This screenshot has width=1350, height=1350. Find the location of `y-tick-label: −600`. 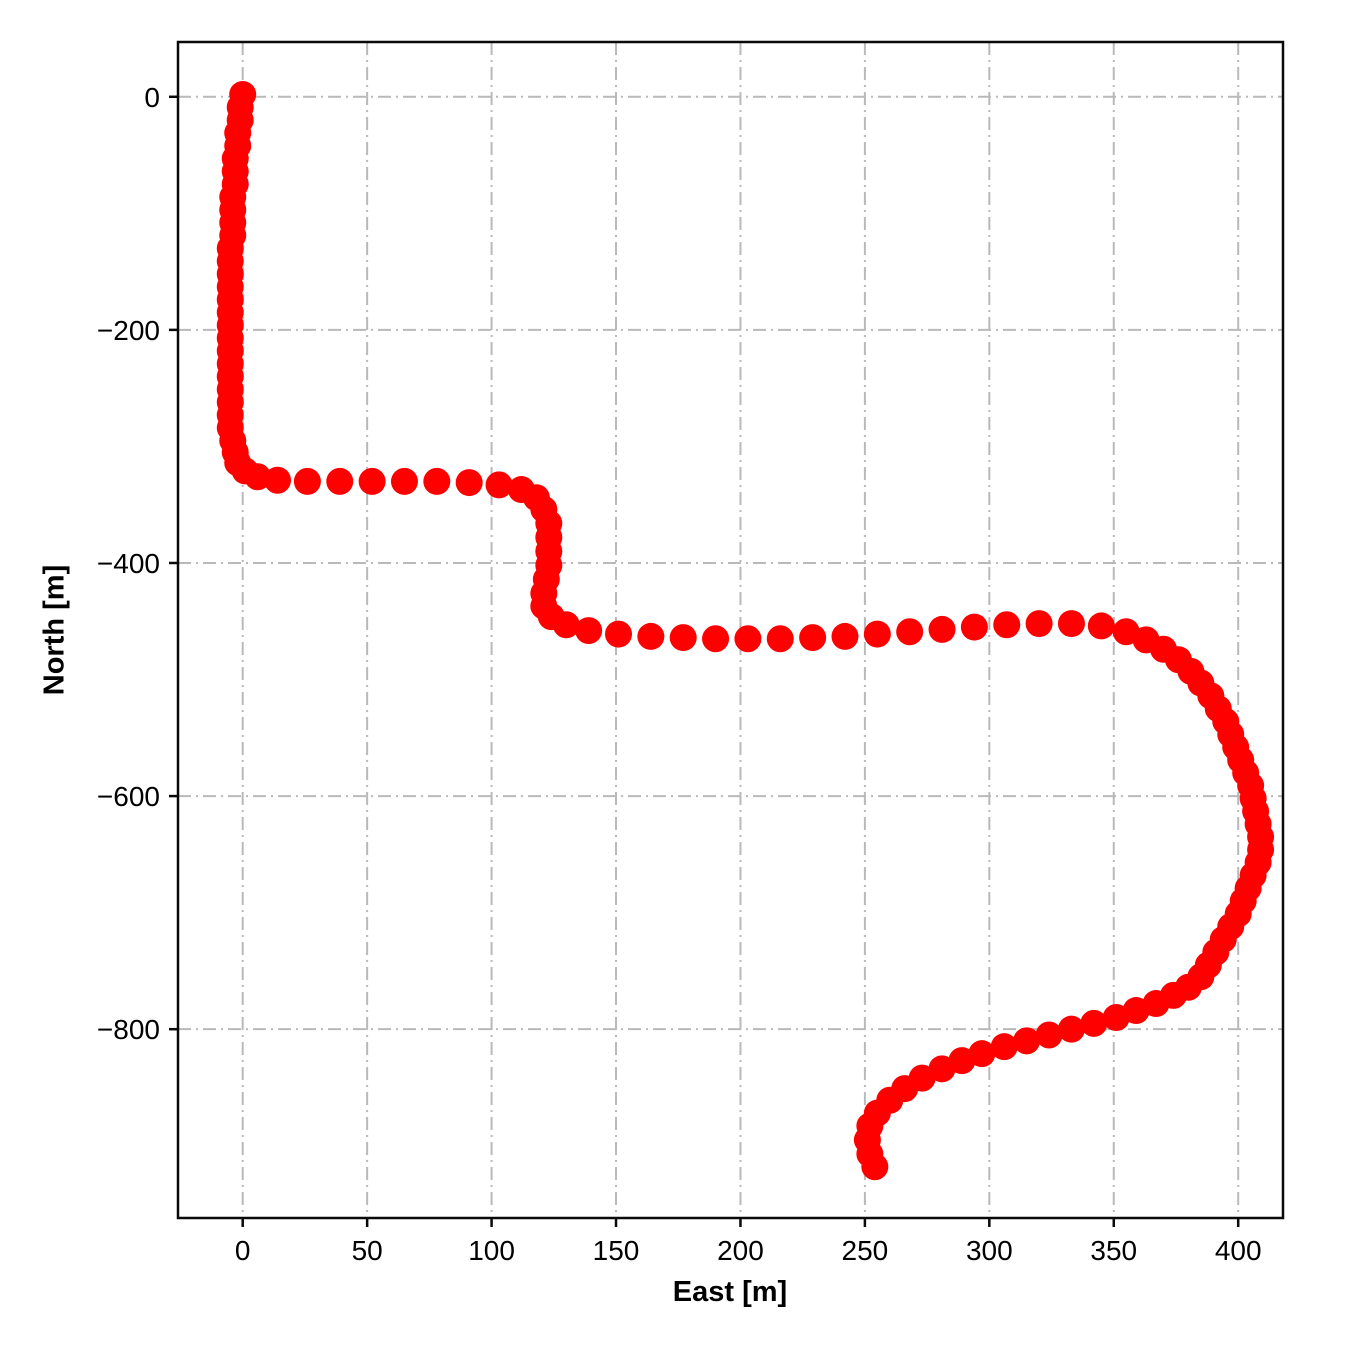

y-tick-label: −600 is located at coordinates (128, 796).